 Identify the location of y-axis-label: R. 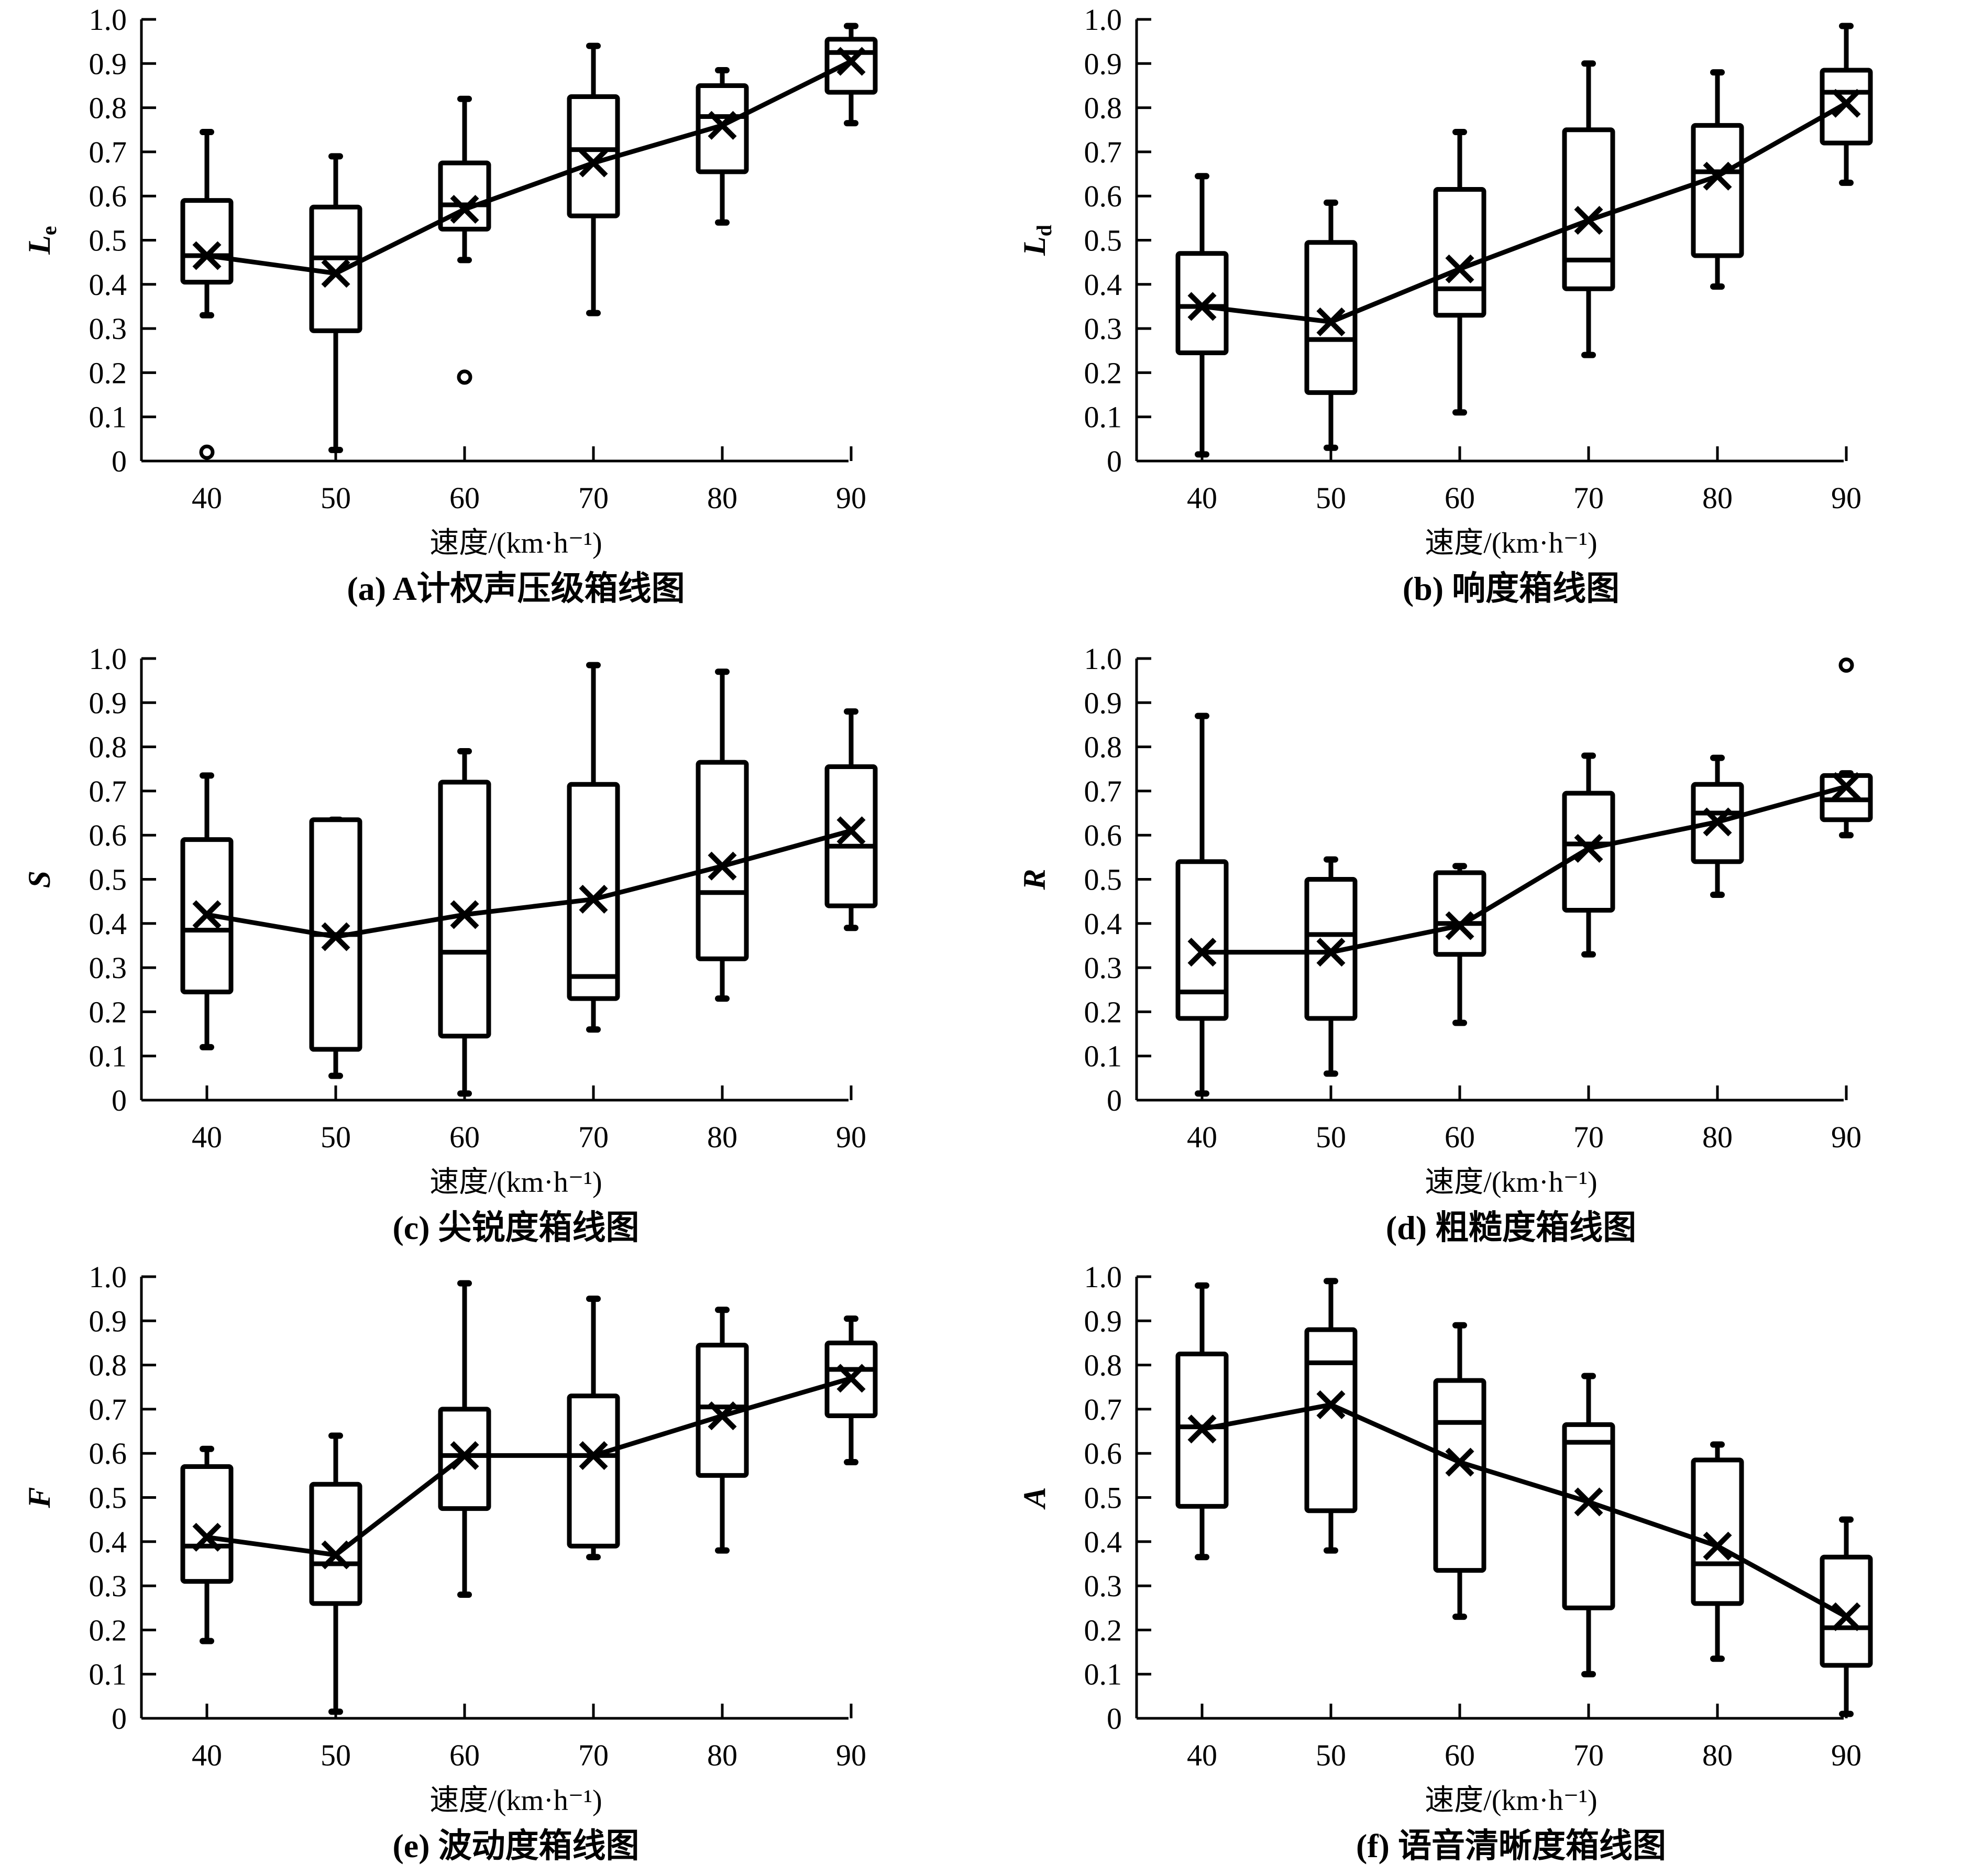
(1034, 880).